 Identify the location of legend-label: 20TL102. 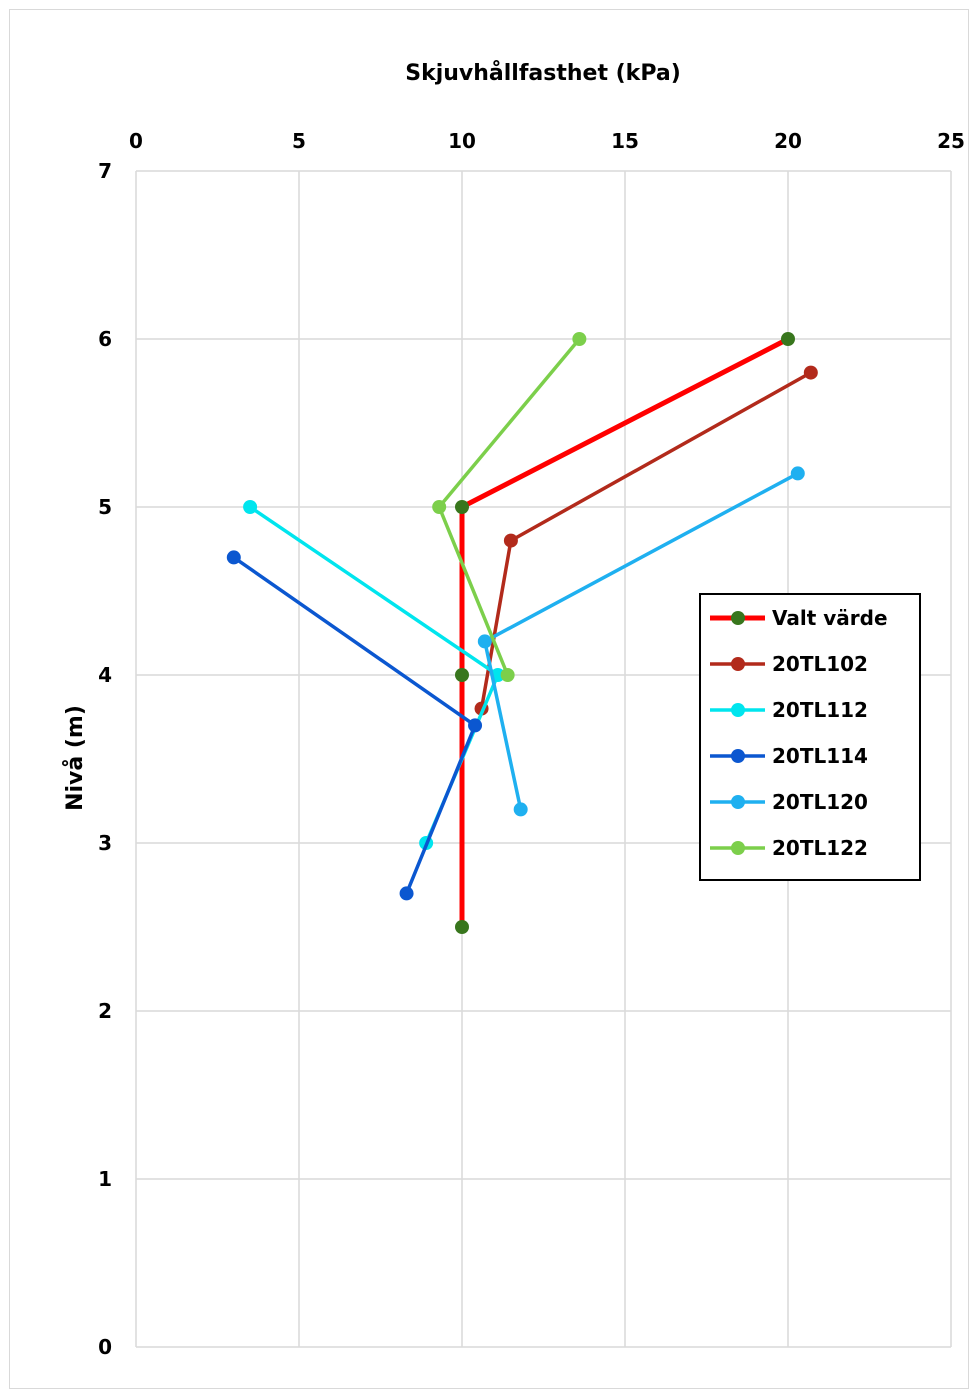
(820, 664).